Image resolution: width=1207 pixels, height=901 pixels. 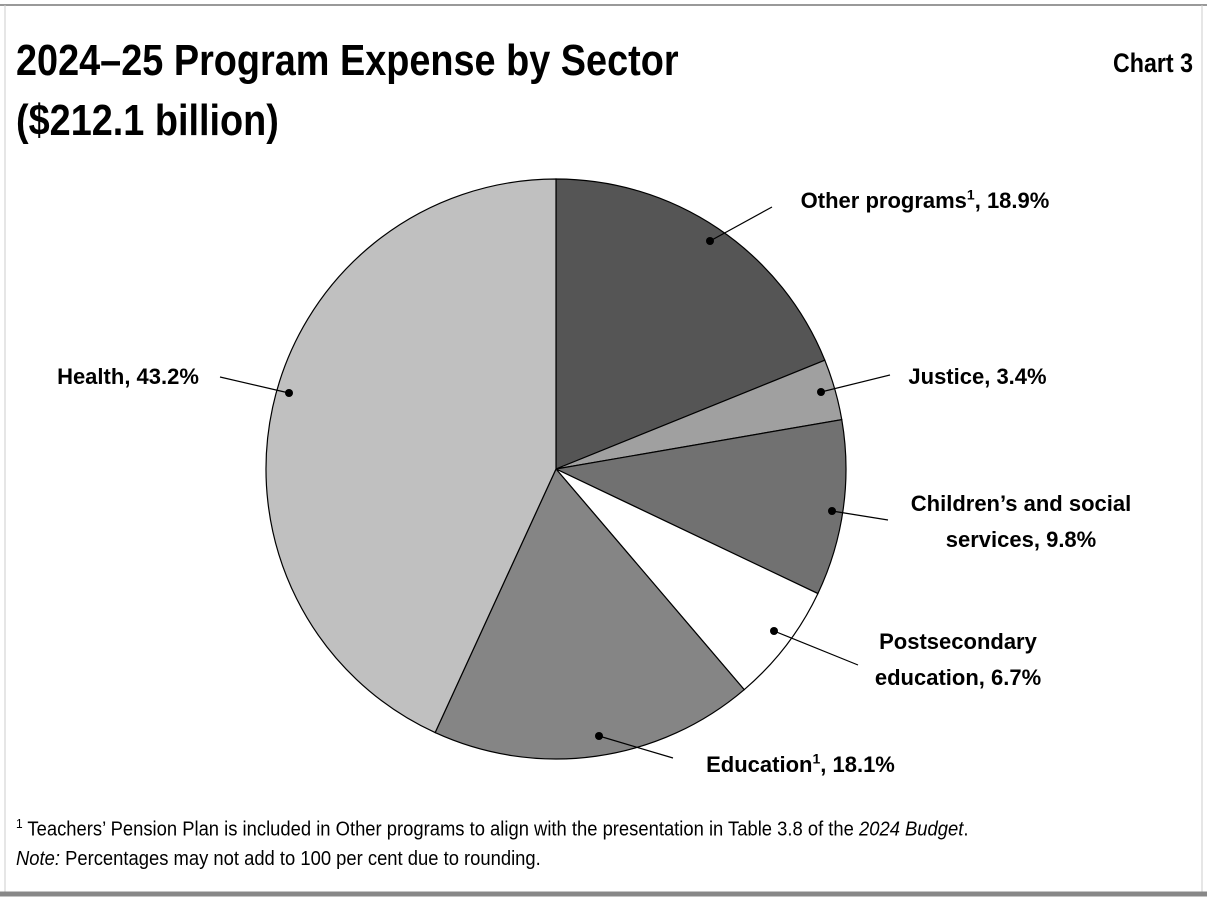 What do you see at coordinates (19, 823) in the screenshot?
I see `footnote-mark: 1` at bounding box center [19, 823].